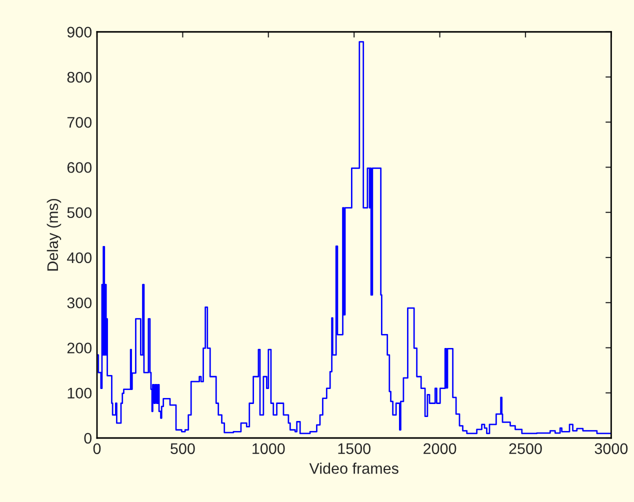 The width and height of the screenshot is (634, 502). Describe the element at coordinates (354, 448) in the screenshot. I see `x-tick-label: 1500` at that location.